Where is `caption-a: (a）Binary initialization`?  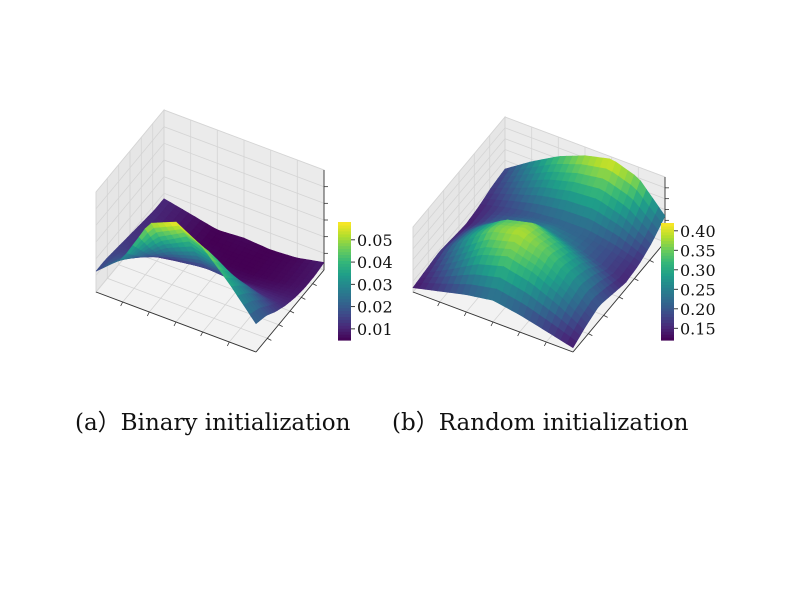
caption-a: (a）Binary initialization is located at coordinates (213, 423).